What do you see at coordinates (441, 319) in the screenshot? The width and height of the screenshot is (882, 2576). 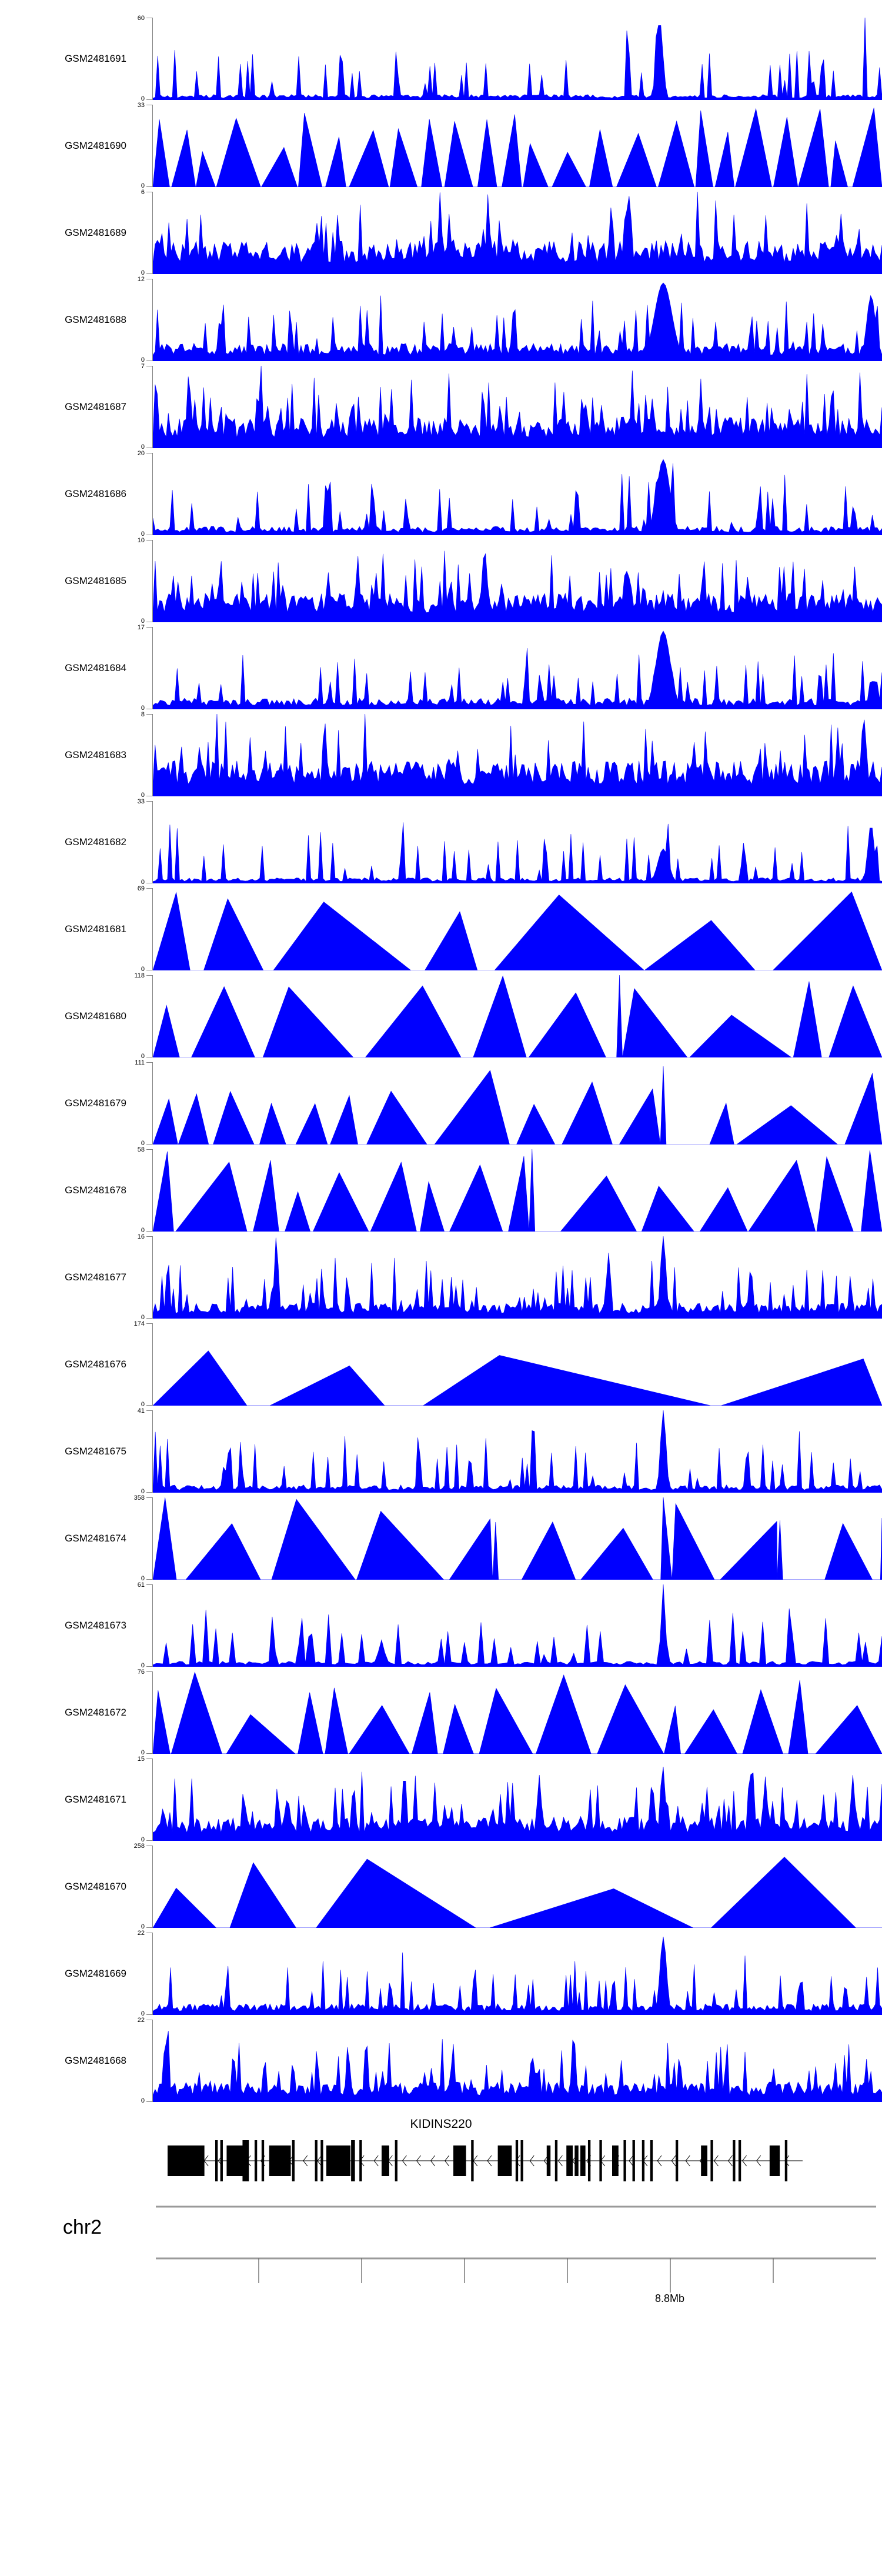 I see `coverage-track: GSM2481688 12 0` at bounding box center [441, 319].